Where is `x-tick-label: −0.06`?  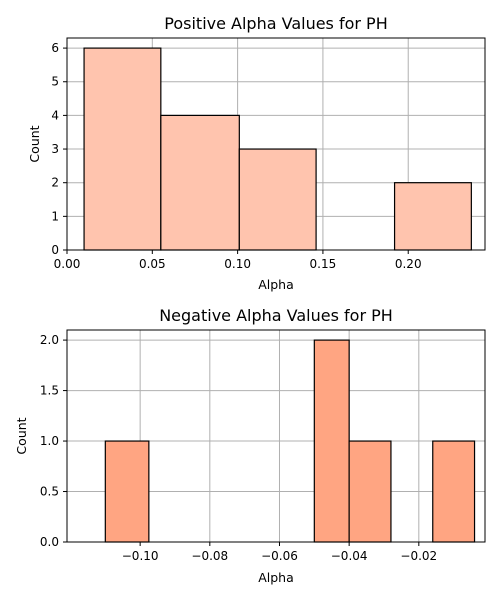
x-tick-label: −0.06 is located at coordinates (279, 556).